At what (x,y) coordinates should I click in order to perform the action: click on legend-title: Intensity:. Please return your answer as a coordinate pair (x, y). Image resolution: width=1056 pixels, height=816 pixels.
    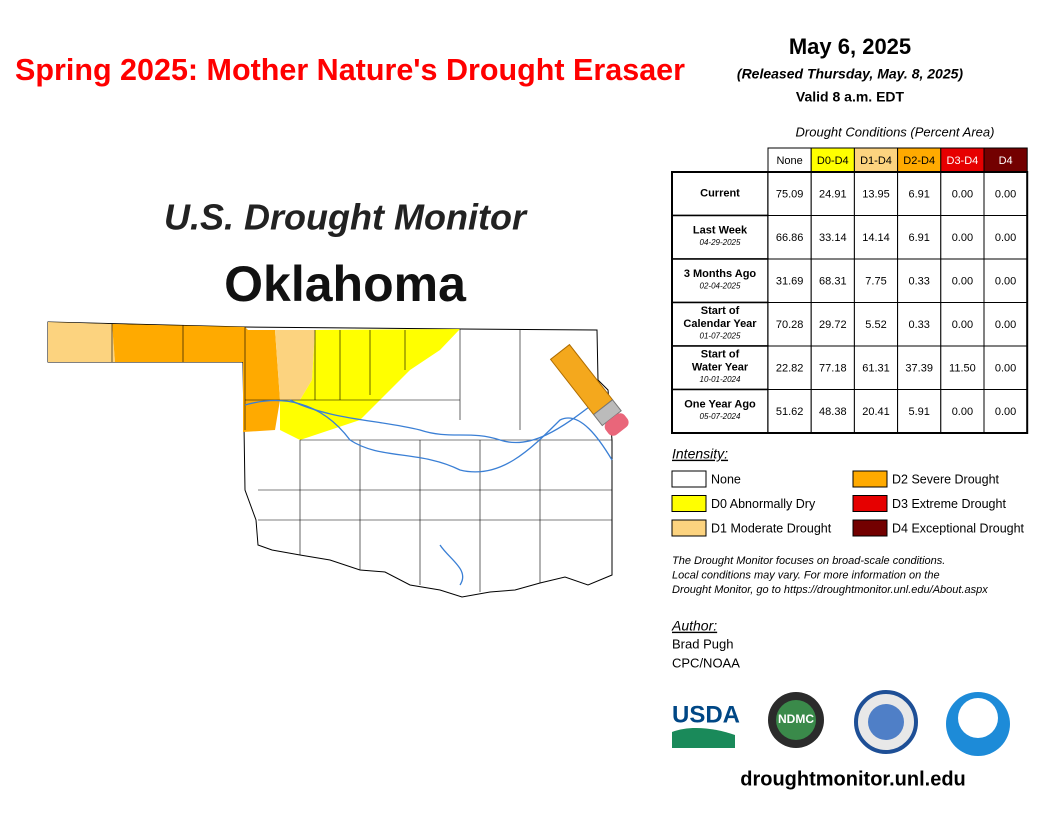
    Looking at the image, I should click on (700, 454).